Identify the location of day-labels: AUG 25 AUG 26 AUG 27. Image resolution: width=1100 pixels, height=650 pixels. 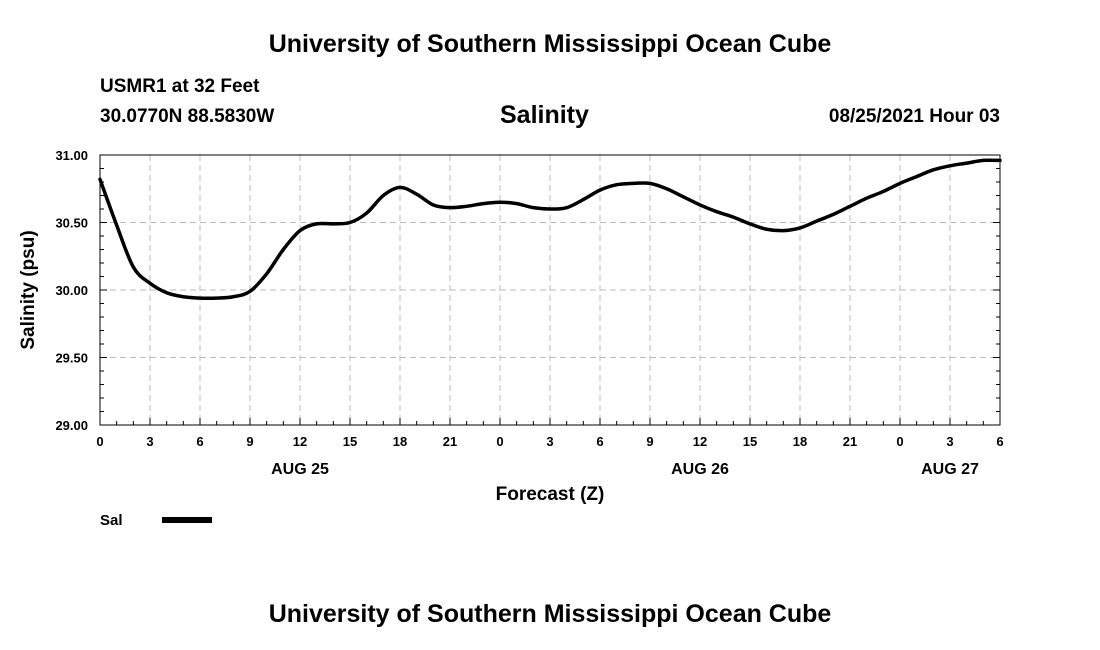
(625, 469).